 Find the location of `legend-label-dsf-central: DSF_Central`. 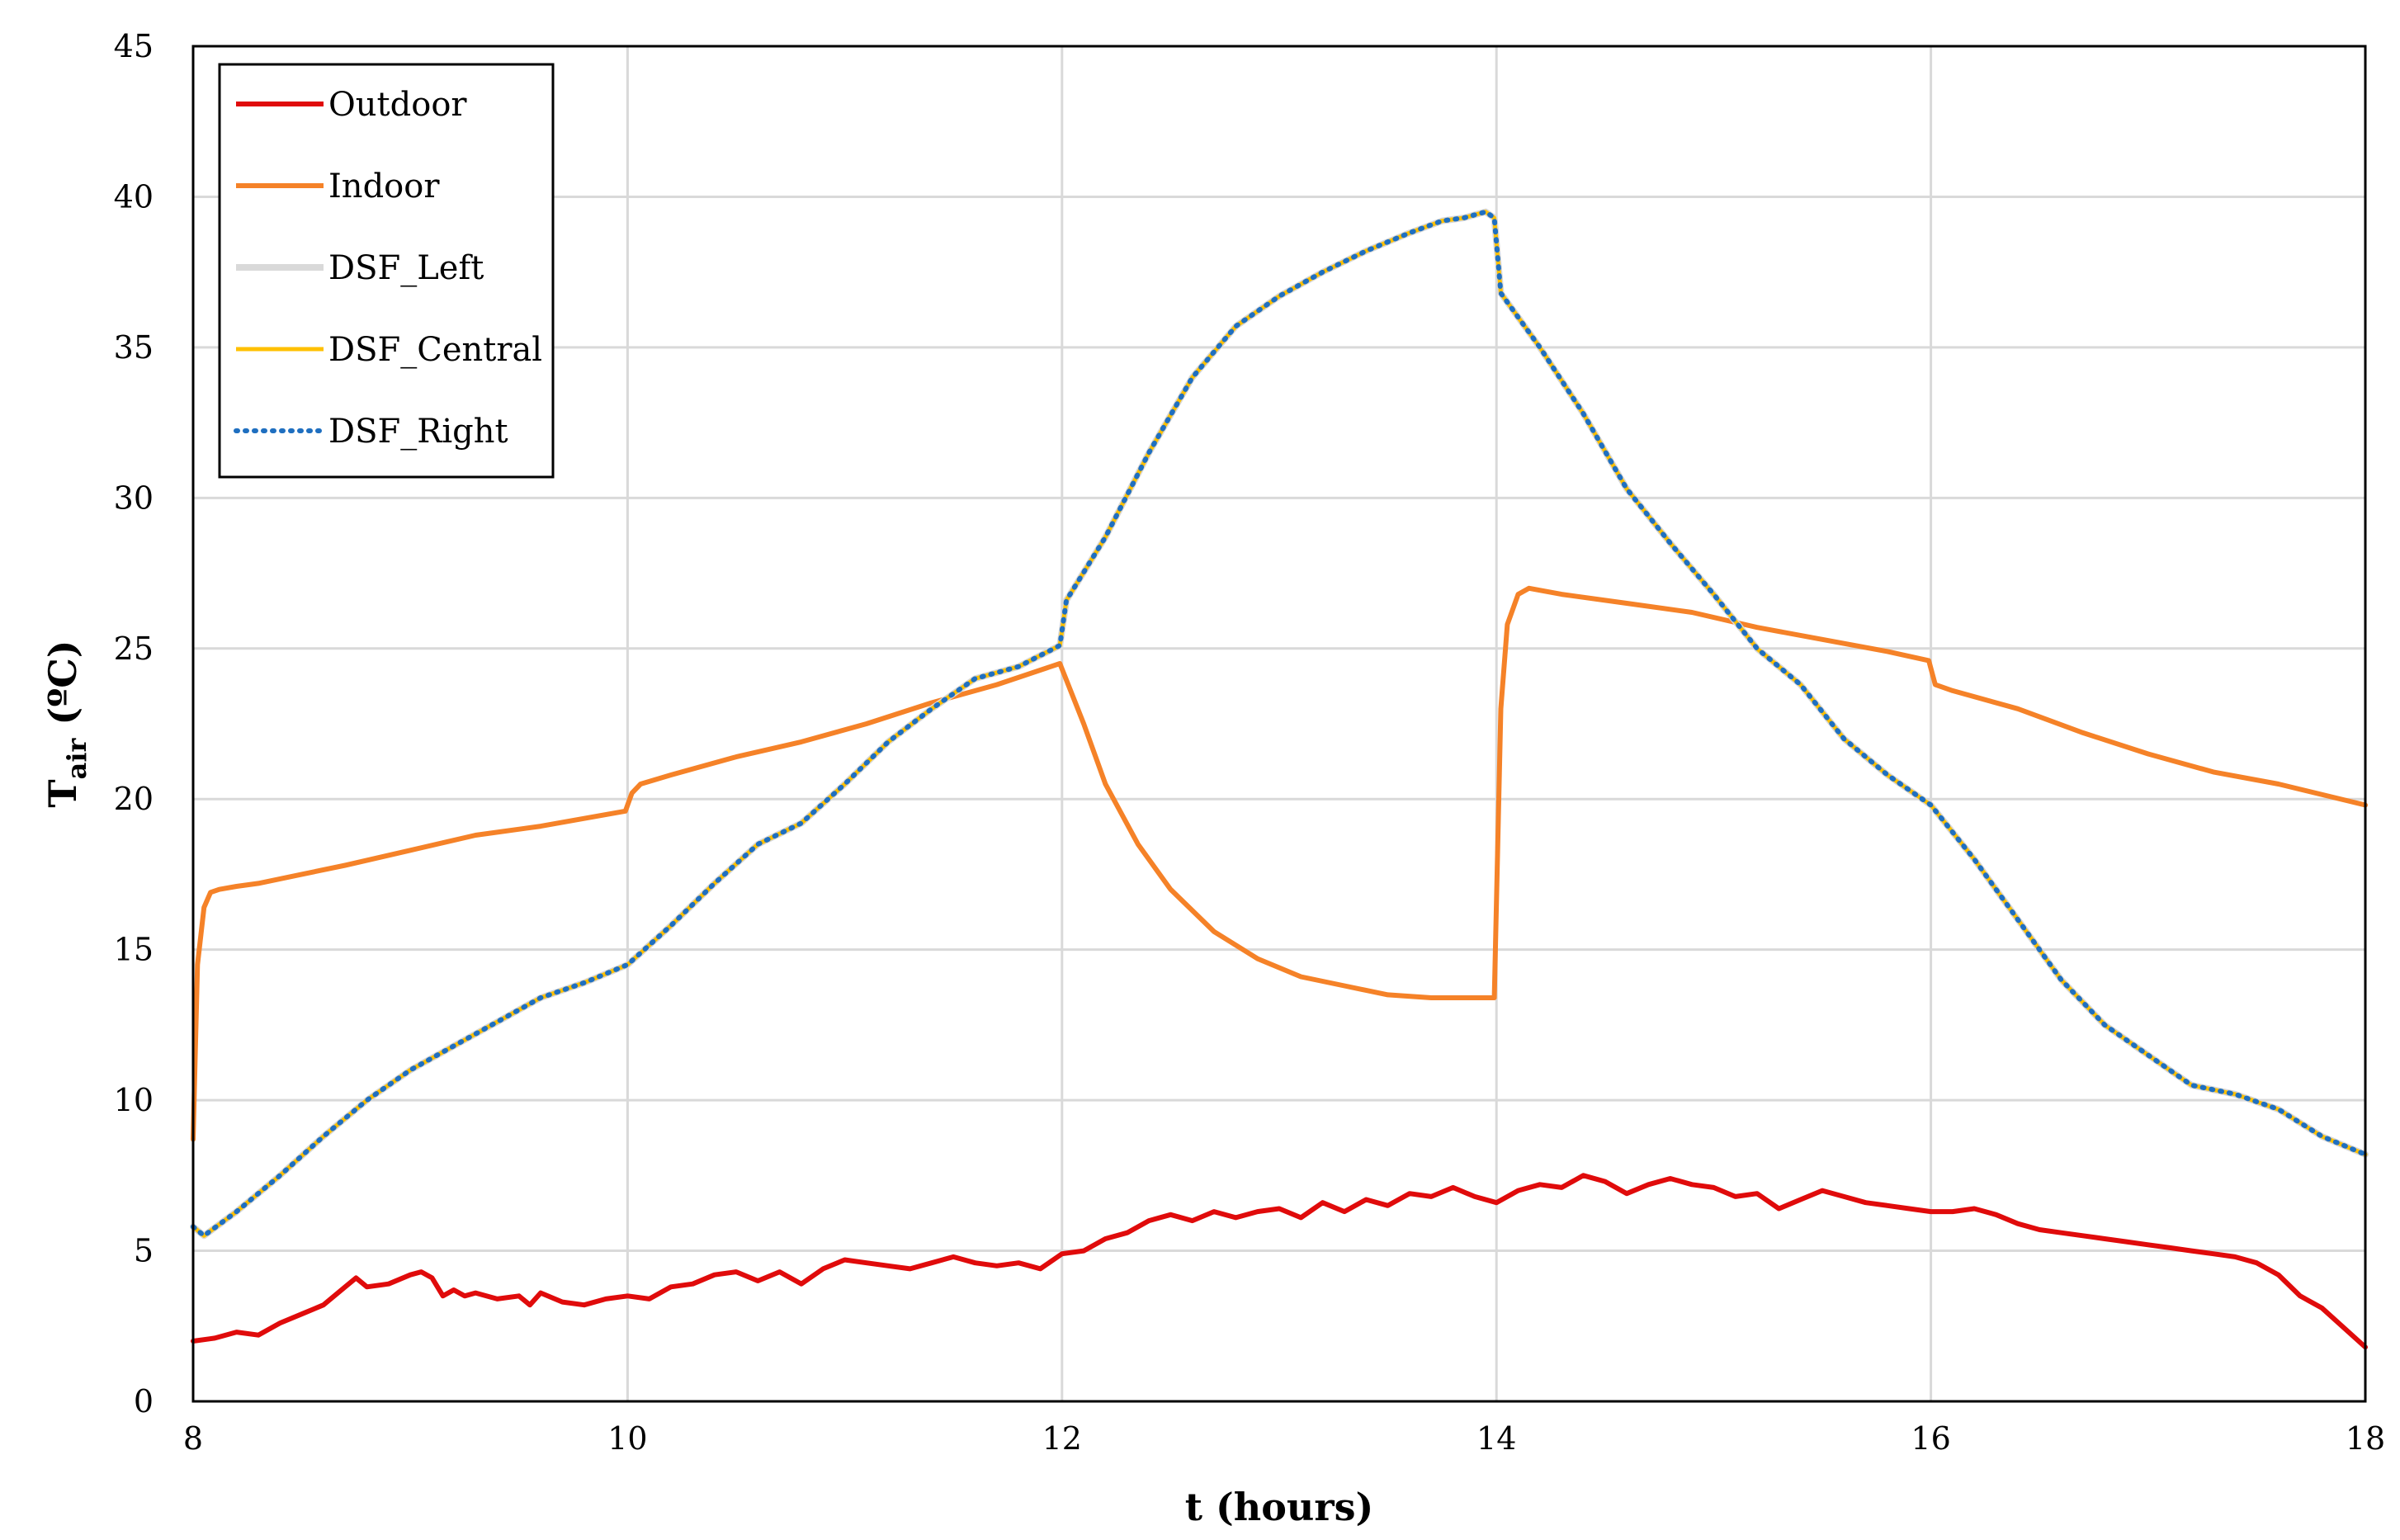

legend-label-dsf-central: DSF_Central is located at coordinates (435, 350).